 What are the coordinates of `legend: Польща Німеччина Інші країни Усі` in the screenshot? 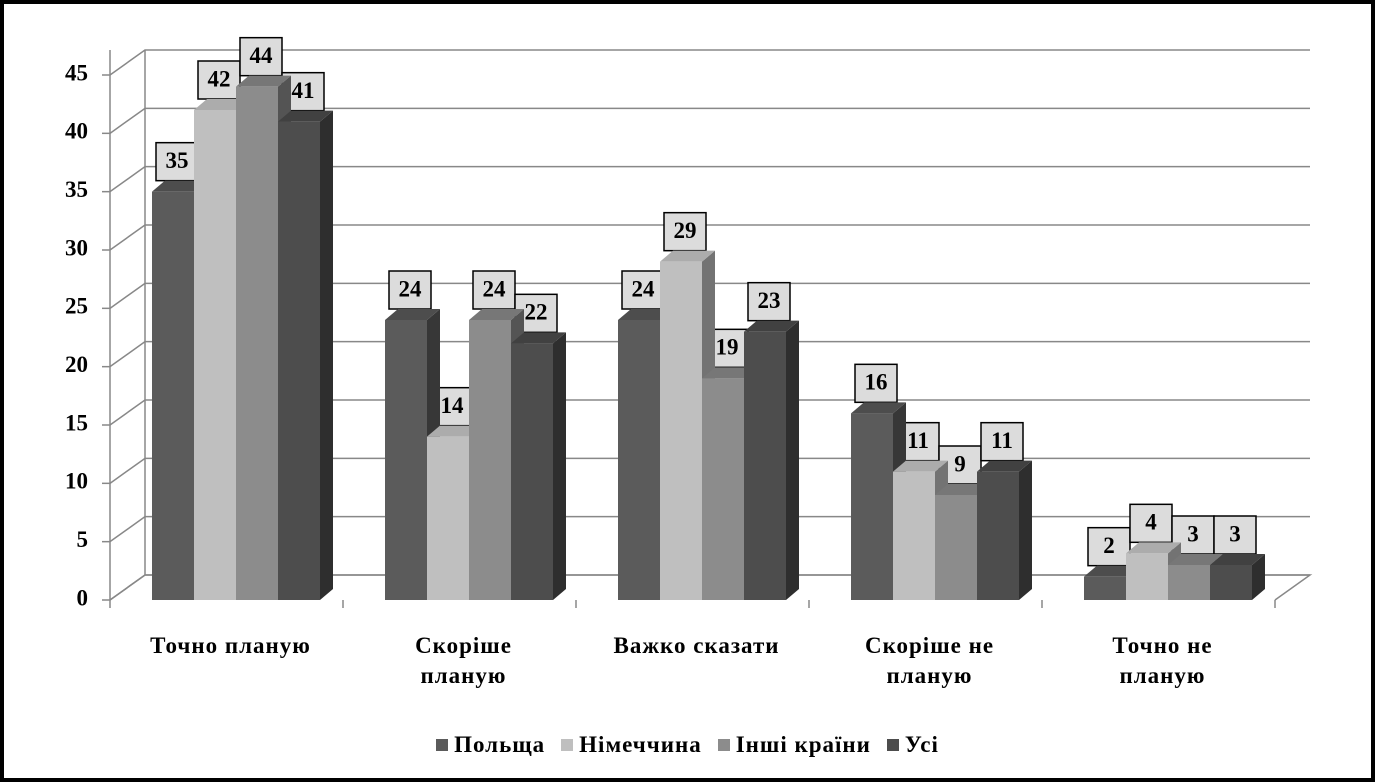 It's located at (687, 745).